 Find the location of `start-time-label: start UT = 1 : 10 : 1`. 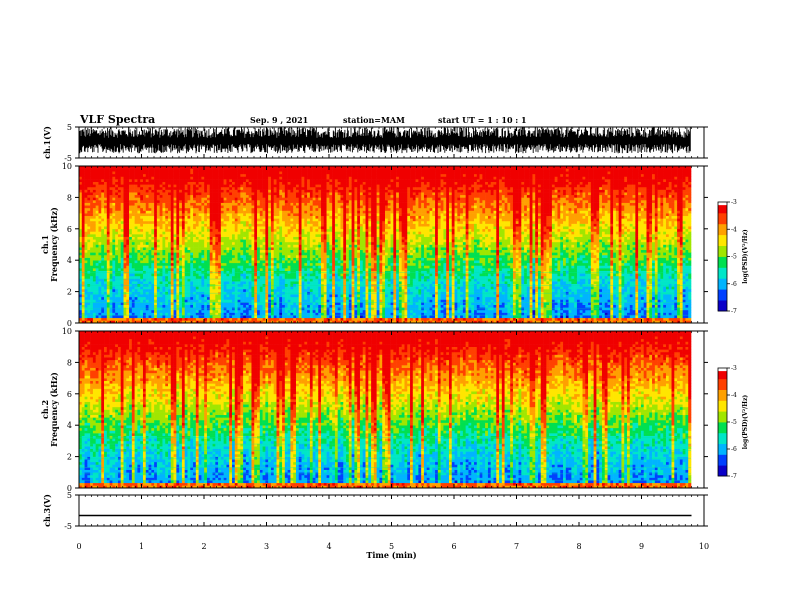

start-time-label: start UT = 1 : 10 : 1 is located at coordinates (482, 120).